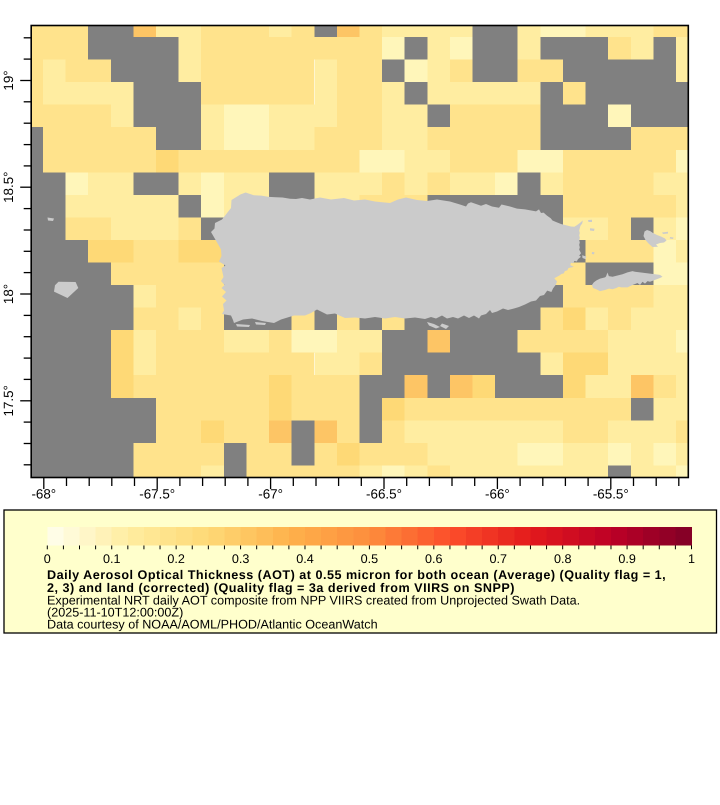  Describe the element at coordinates (691, 559) in the screenshot. I see `svg-text: 1` at that location.